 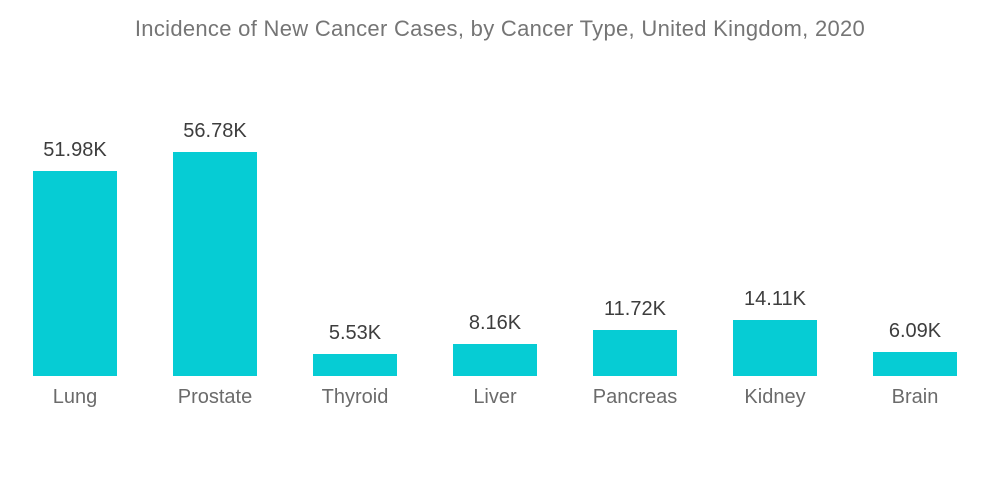 I want to click on category-label: Kidney, so click(x=775, y=397).